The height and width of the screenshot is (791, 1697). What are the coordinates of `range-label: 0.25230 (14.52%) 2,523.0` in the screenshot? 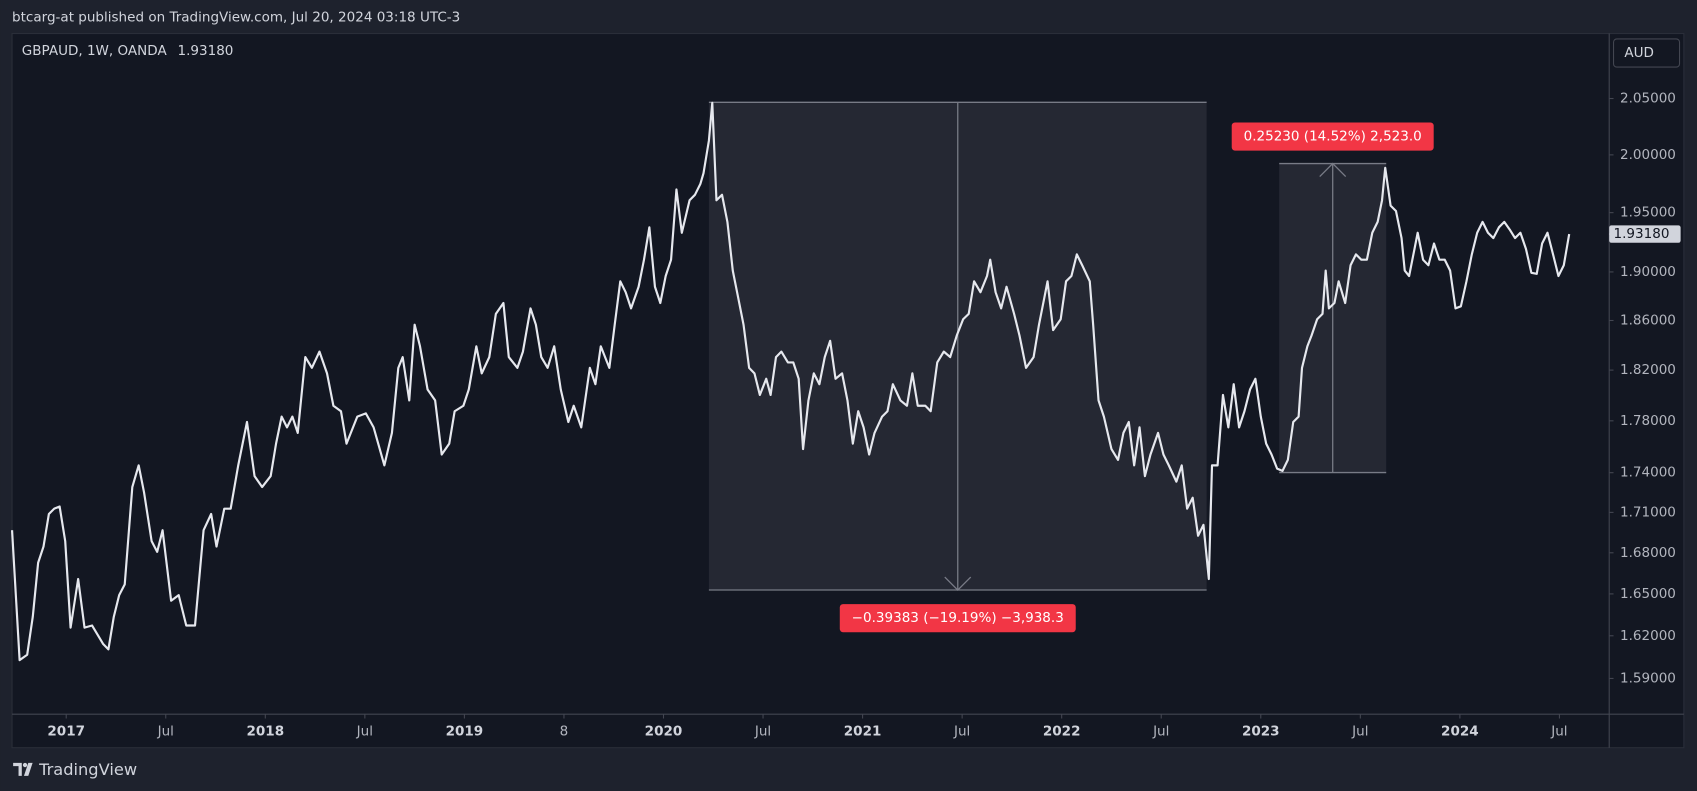 It's located at (1332, 136).